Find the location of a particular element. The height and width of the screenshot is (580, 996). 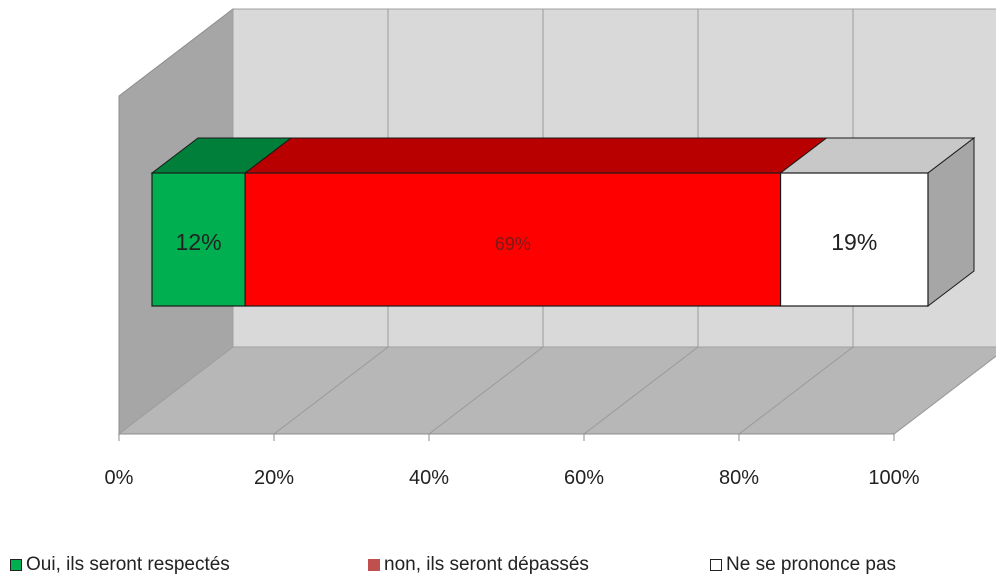

x-tick-label: 60% is located at coordinates (584, 478).